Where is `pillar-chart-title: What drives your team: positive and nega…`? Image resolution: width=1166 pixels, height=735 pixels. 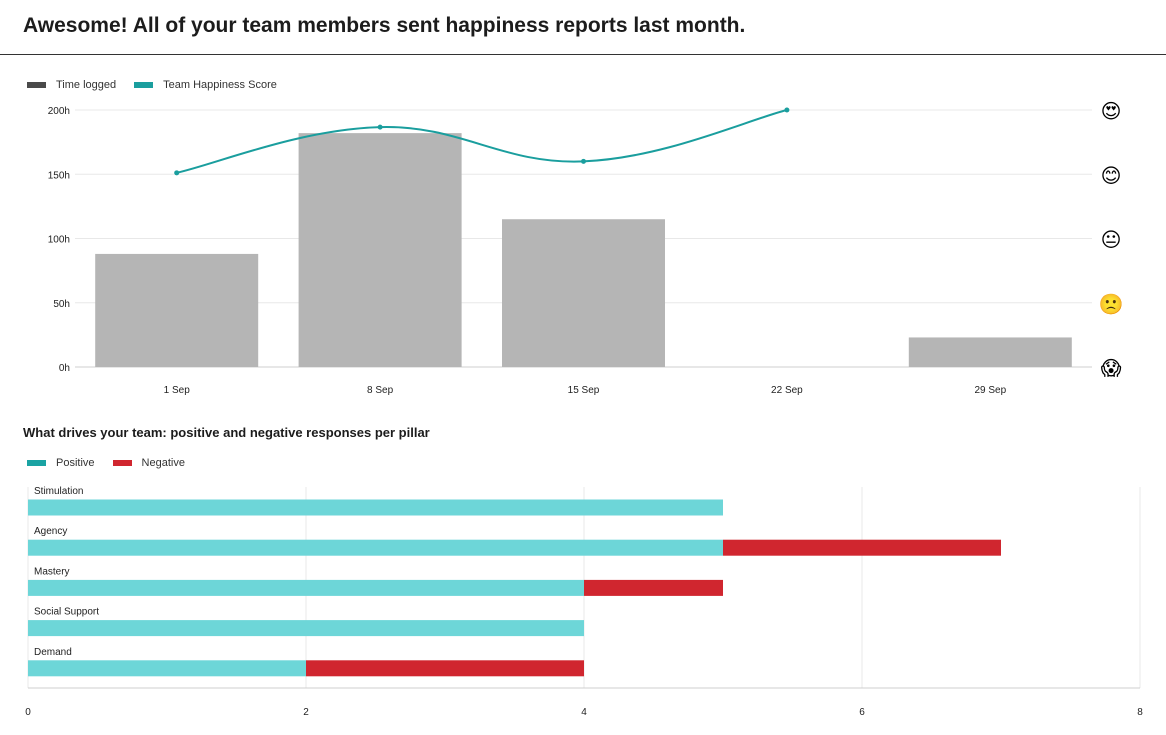
pillar-chart-title: What drives your team: positive and nega… is located at coordinates (226, 432).